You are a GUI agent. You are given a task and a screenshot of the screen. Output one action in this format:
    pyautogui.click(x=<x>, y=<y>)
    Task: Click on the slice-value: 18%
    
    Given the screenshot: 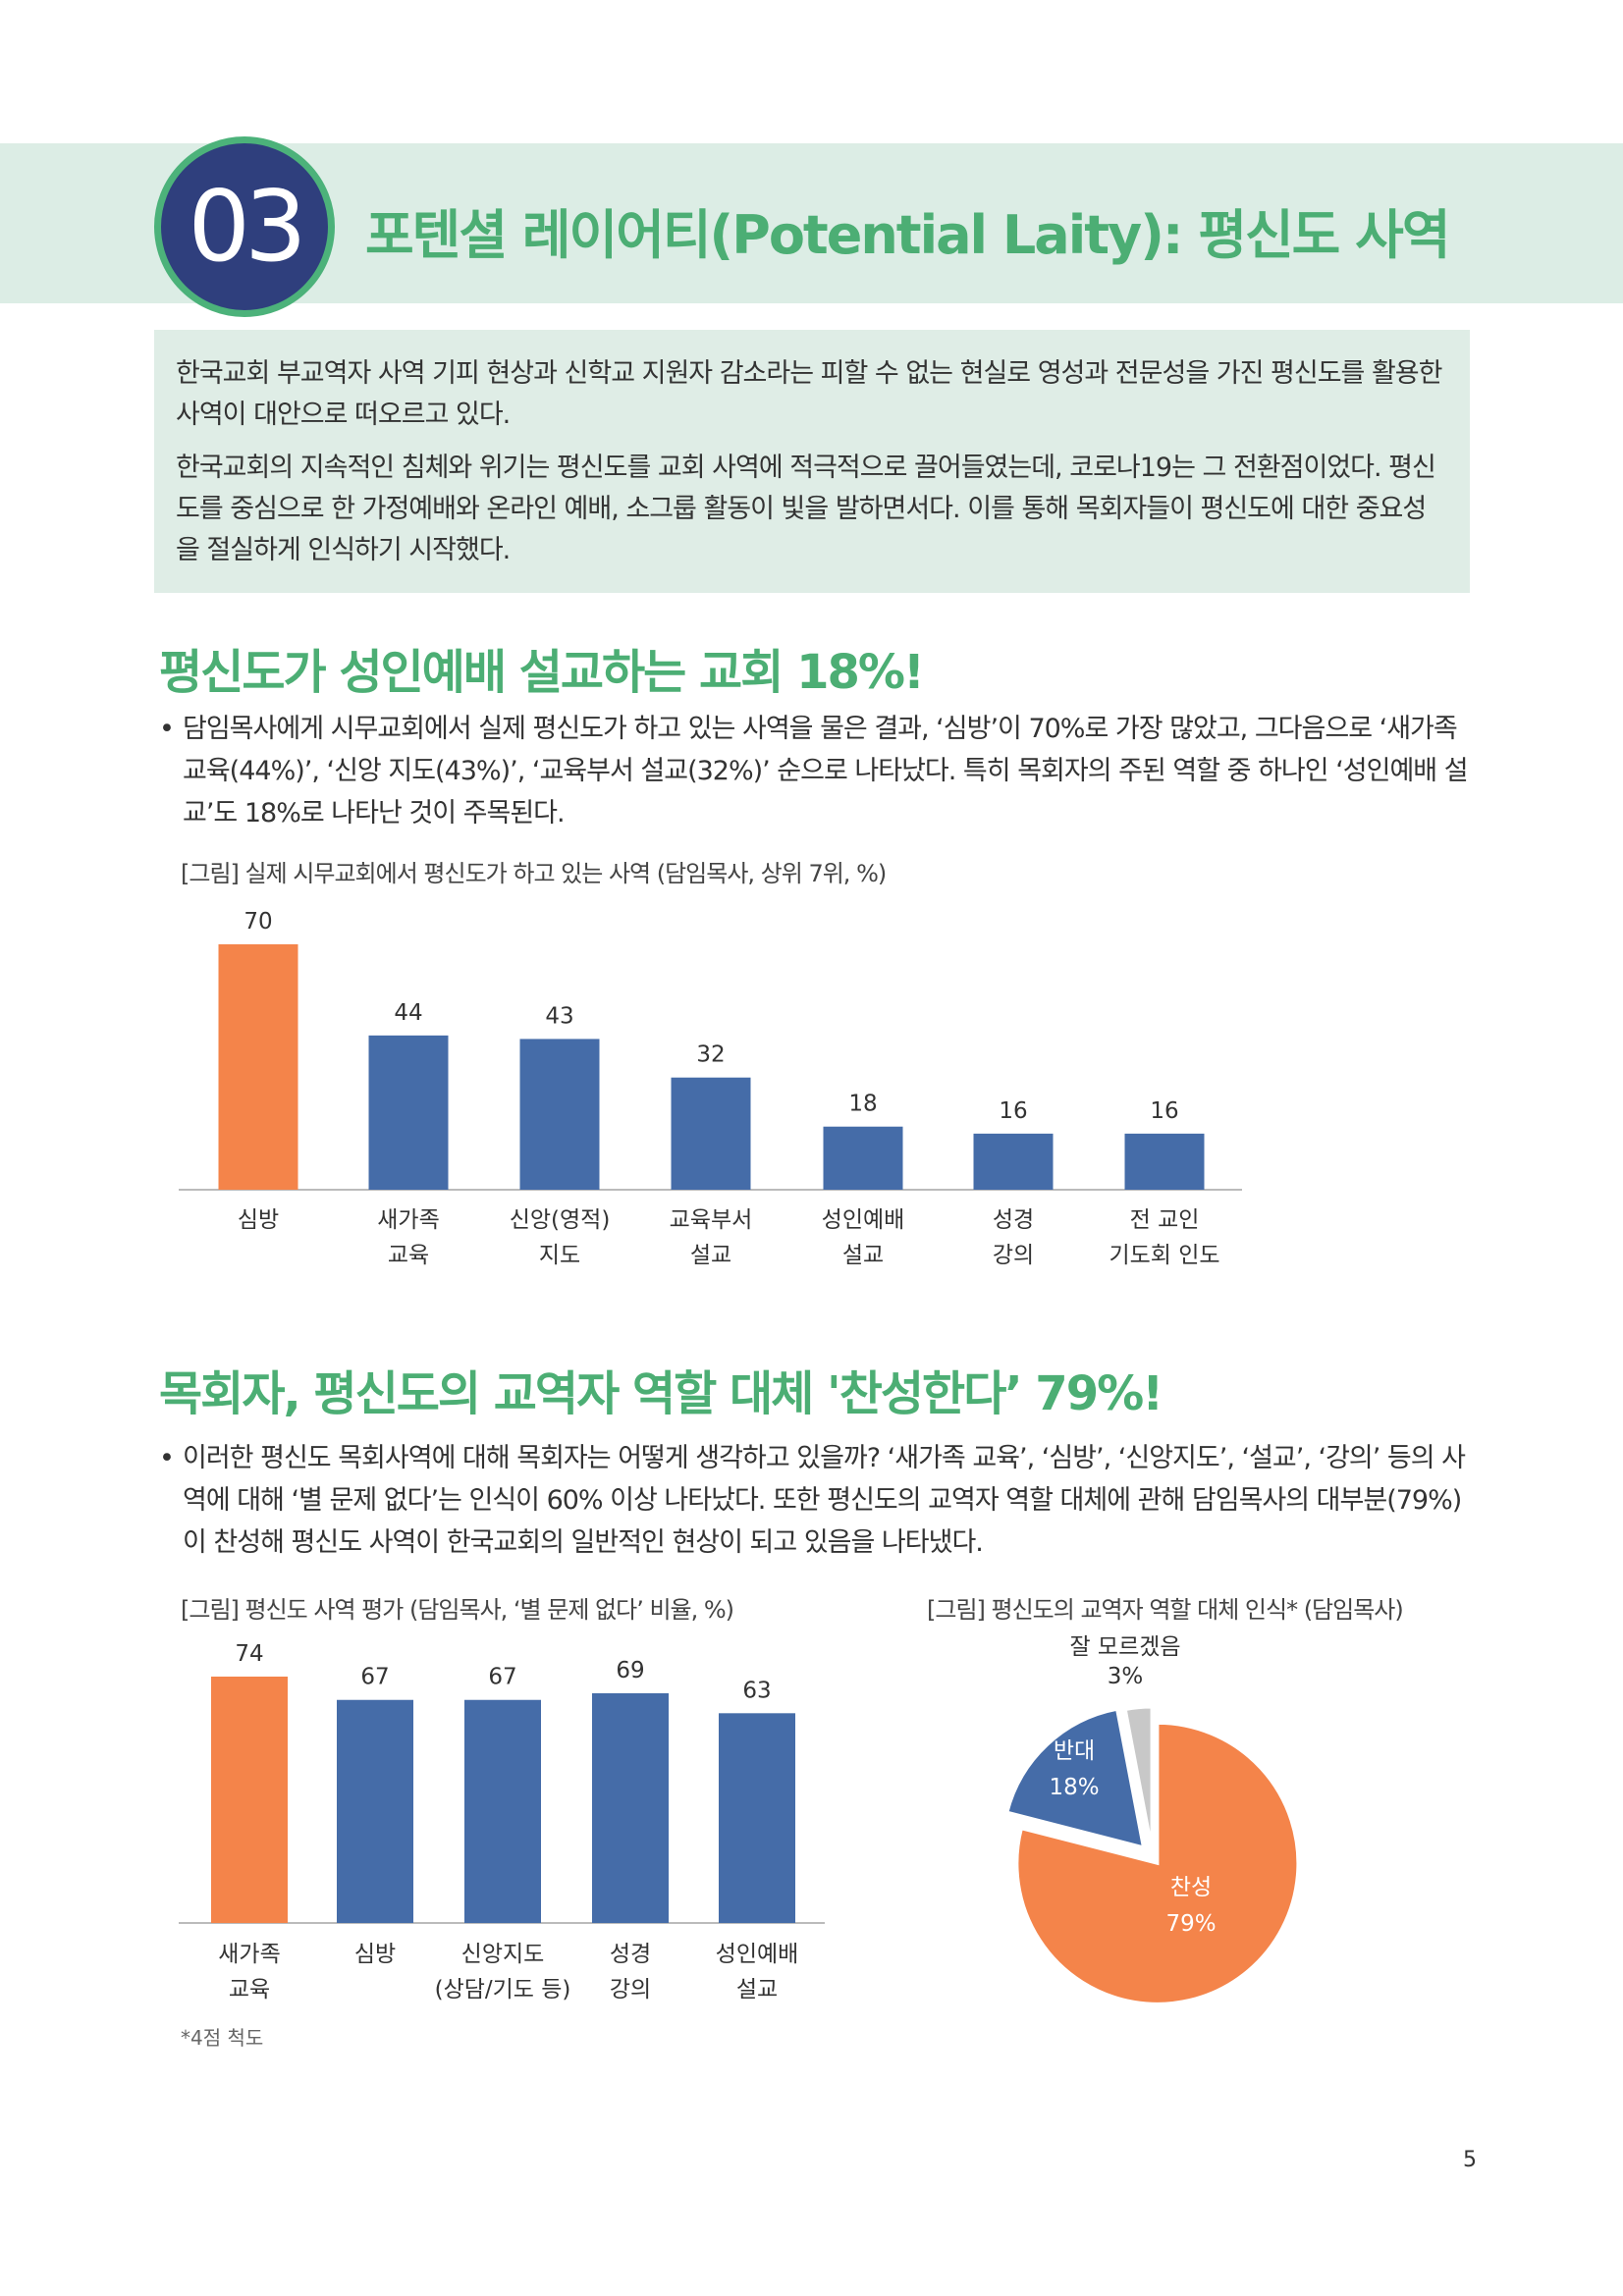 What is the action you would take?
    pyautogui.click(x=1074, y=1787)
    